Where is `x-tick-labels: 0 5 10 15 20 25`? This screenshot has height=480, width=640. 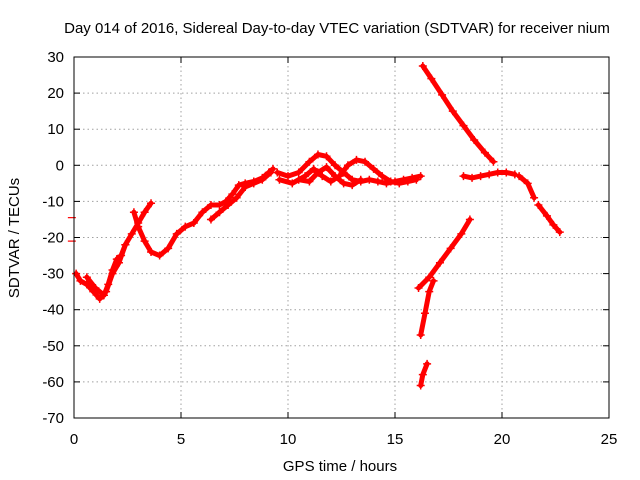
x-tick-labels: 0 5 10 15 20 25 is located at coordinates (344, 439).